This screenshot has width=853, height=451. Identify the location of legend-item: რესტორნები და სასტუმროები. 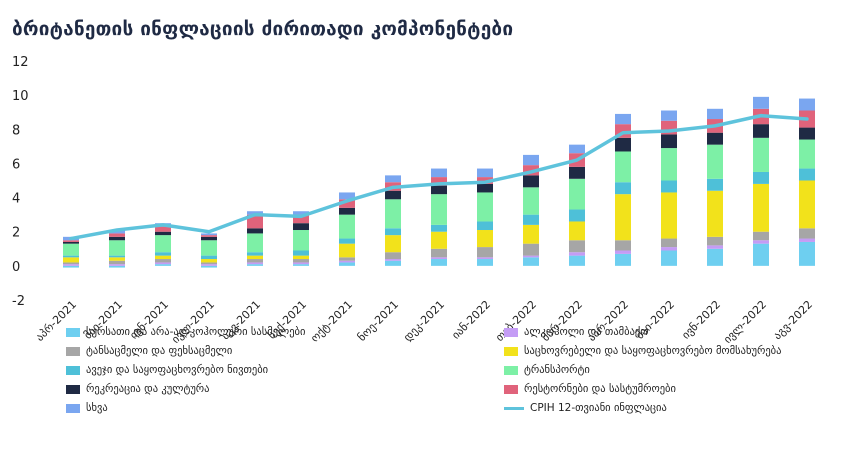
(590, 389).